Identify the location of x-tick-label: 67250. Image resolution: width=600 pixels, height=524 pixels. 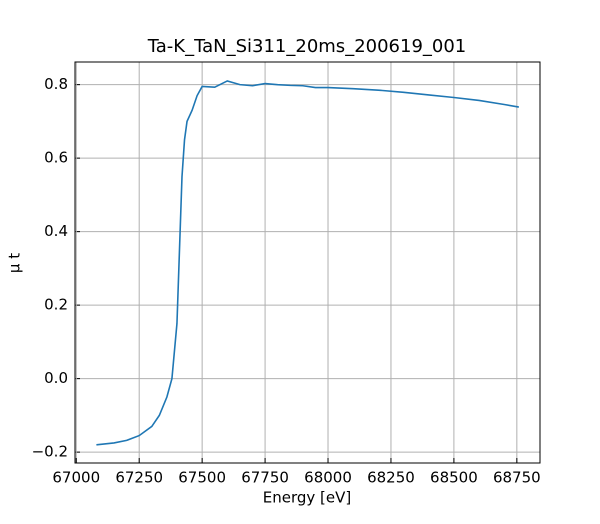
(139, 478).